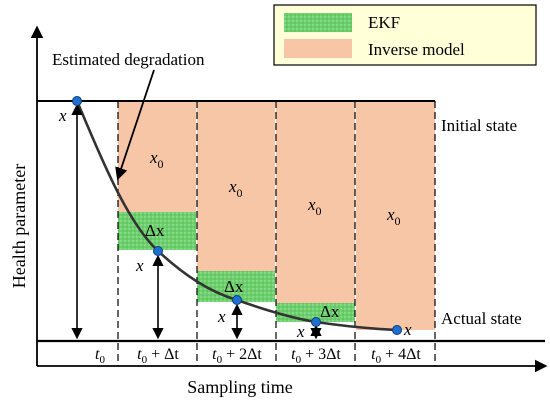  Describe the element at coordinates (330, 311) in the screenshot. I see `delta-x-label-3: Δx` at that location.